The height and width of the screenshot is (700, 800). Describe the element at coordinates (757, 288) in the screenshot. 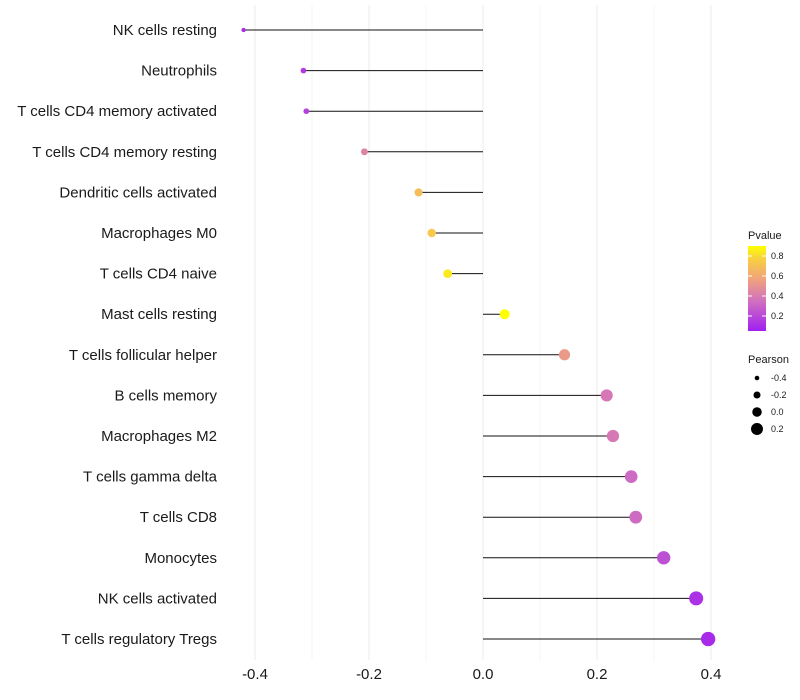

I see `pvalue-colorbar` at that location.